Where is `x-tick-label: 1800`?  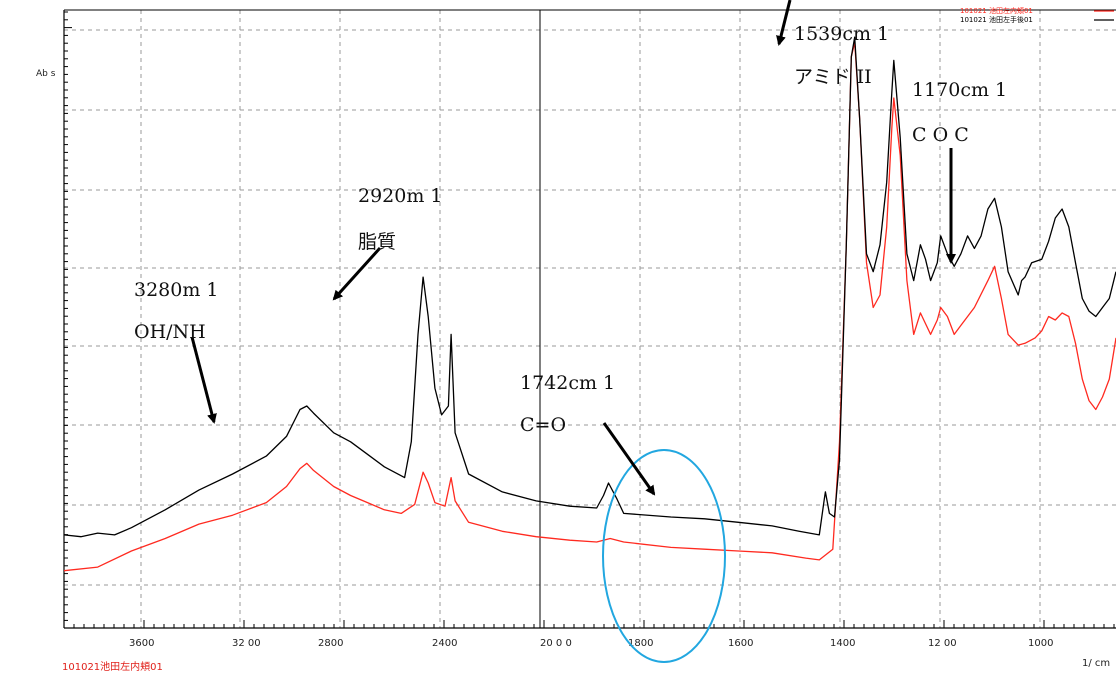
x-tick-label: 1800 is located at coordinates (640, 643).